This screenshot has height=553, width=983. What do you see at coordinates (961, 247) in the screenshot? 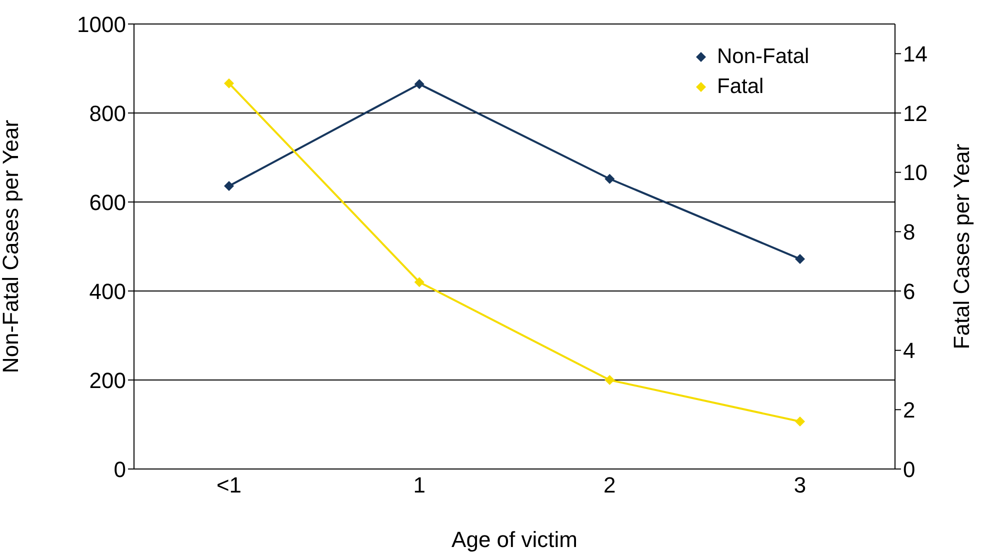
I see `y2-axis-title: Fatal Cases per Year` at bounding box center [961, 247].